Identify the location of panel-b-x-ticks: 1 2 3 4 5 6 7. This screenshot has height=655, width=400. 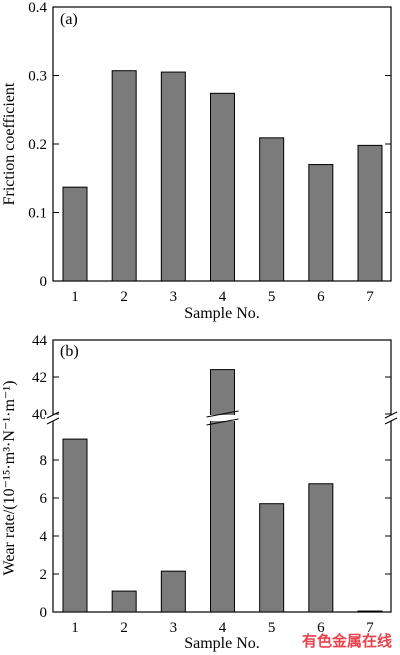
(222, 628).